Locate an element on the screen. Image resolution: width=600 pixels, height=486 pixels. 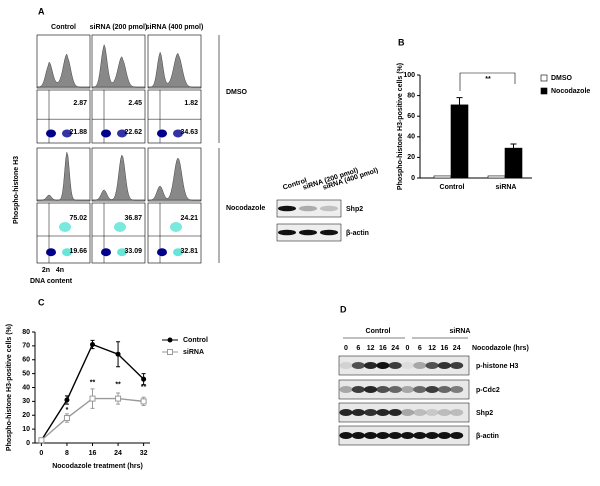
x-tick-label: 8 is located at coordinates (67, 453).